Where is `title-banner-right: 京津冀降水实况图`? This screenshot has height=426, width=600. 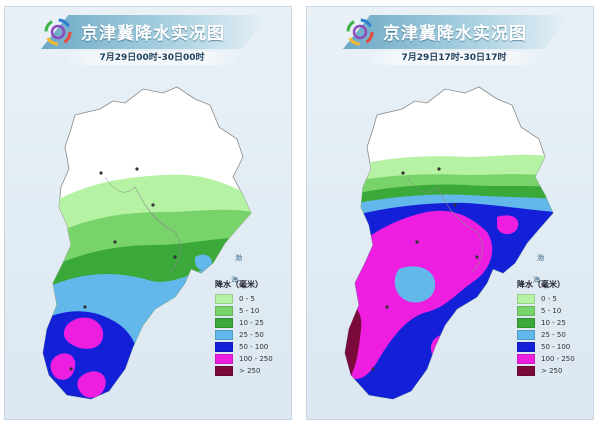
title-banner-right: 京津冀降水实况图 is located at coordinates (457, 32).